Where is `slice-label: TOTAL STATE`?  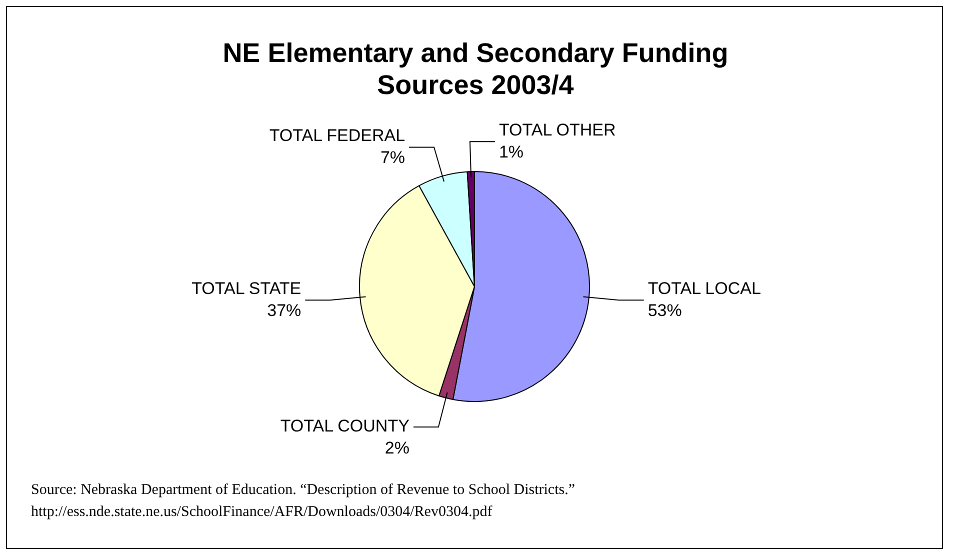
slice-label: TOTAL STATE is located at coordinates (247, 288).